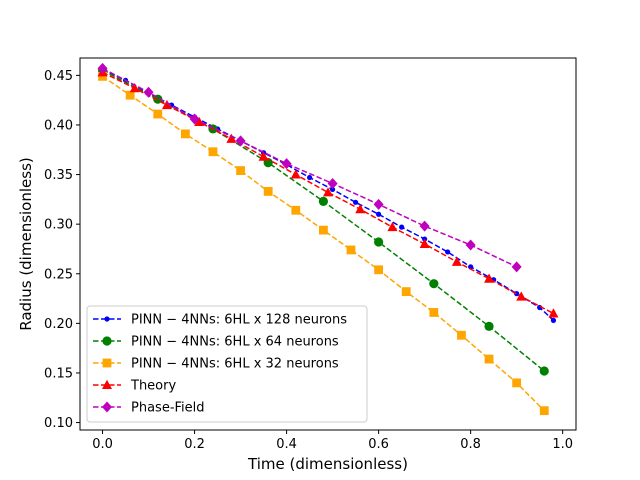  What do you see at coordinates (562, 444) in the screenshot?
I see `x-tick-label: 1.0` at bounding box center [562, 444].